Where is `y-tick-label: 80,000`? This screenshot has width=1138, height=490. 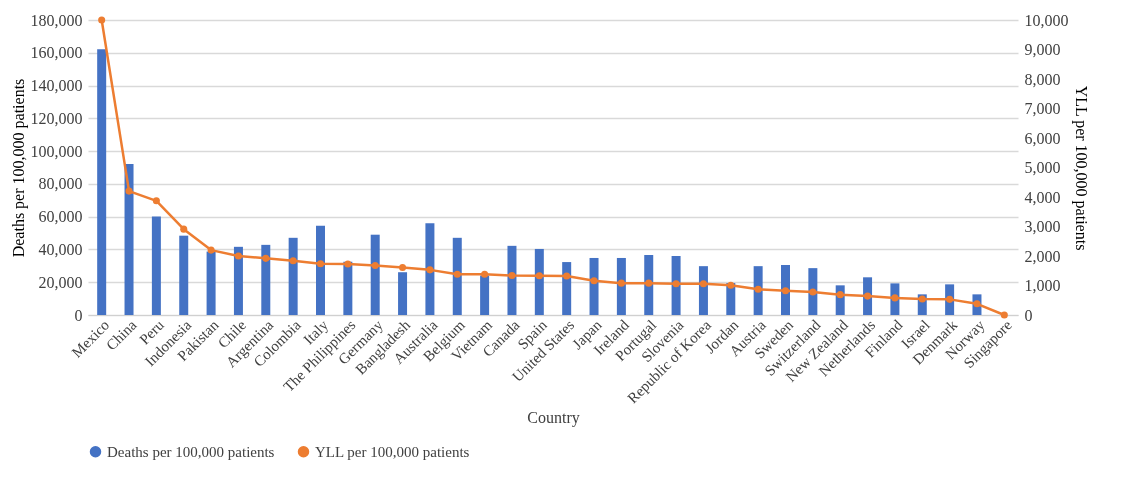
y-tick-label: 80,000 is located at coordinates (60, 184).